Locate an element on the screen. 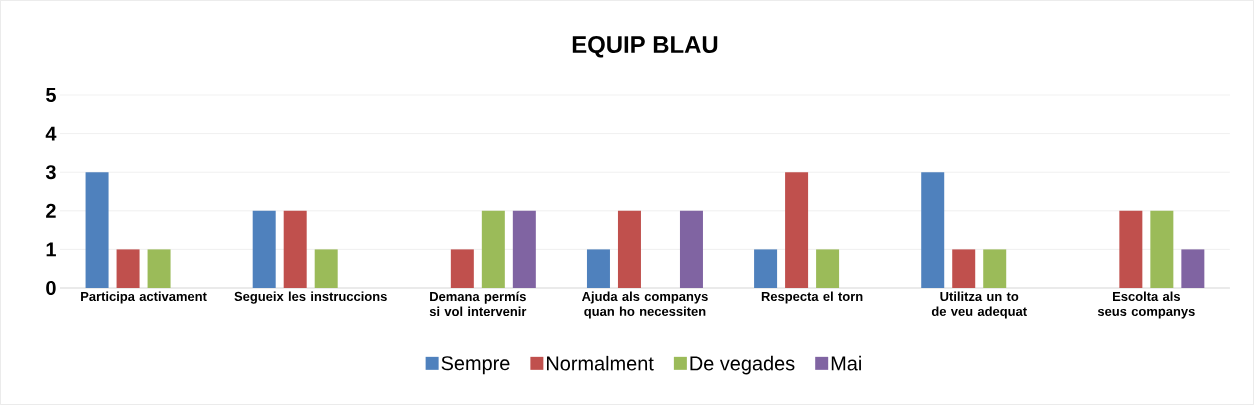  y-tick-label: 3 is located at coordinates (50, 172).